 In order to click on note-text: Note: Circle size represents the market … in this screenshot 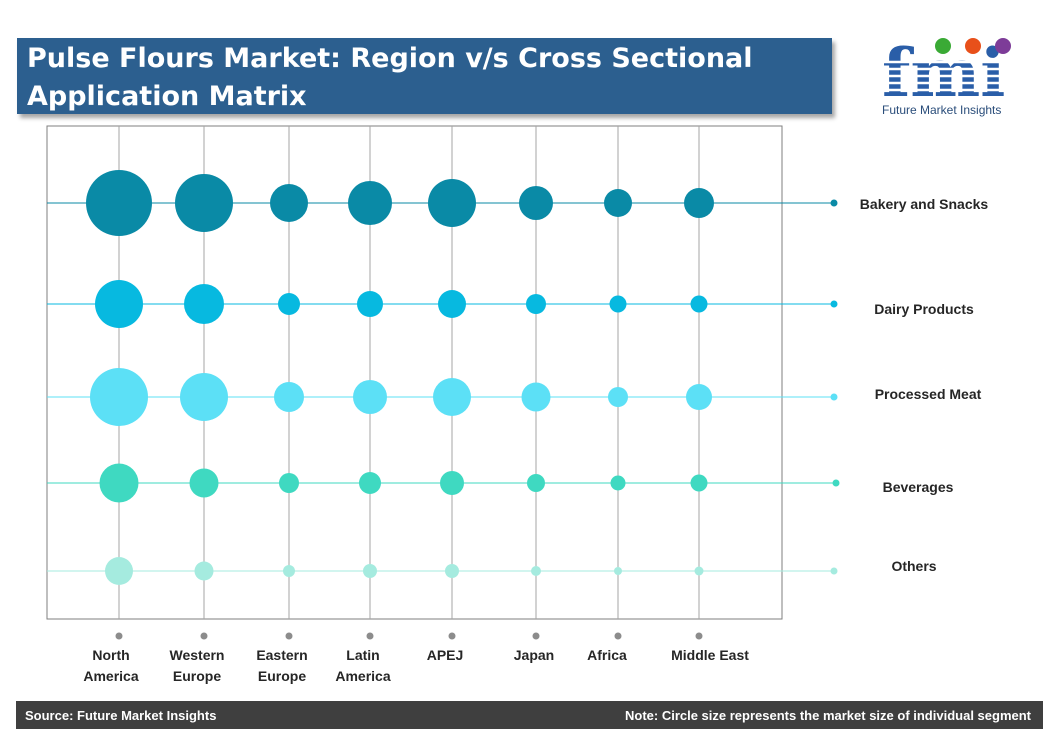, I will do `click(827, 715)`.